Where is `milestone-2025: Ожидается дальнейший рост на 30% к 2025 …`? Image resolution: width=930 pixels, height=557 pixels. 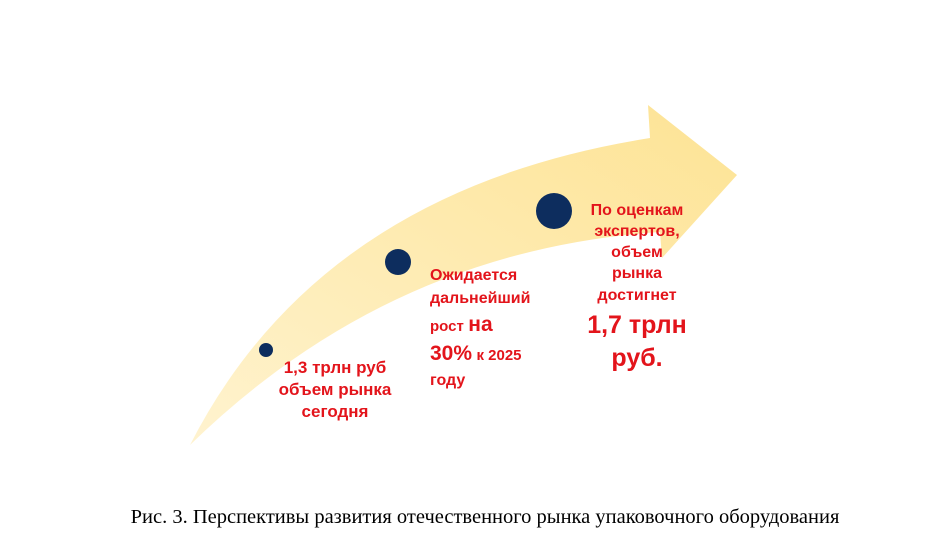
milestone-2025: Ожидается дальнейший рост на 30% к 2025 … is located at coordinates (480, 328).